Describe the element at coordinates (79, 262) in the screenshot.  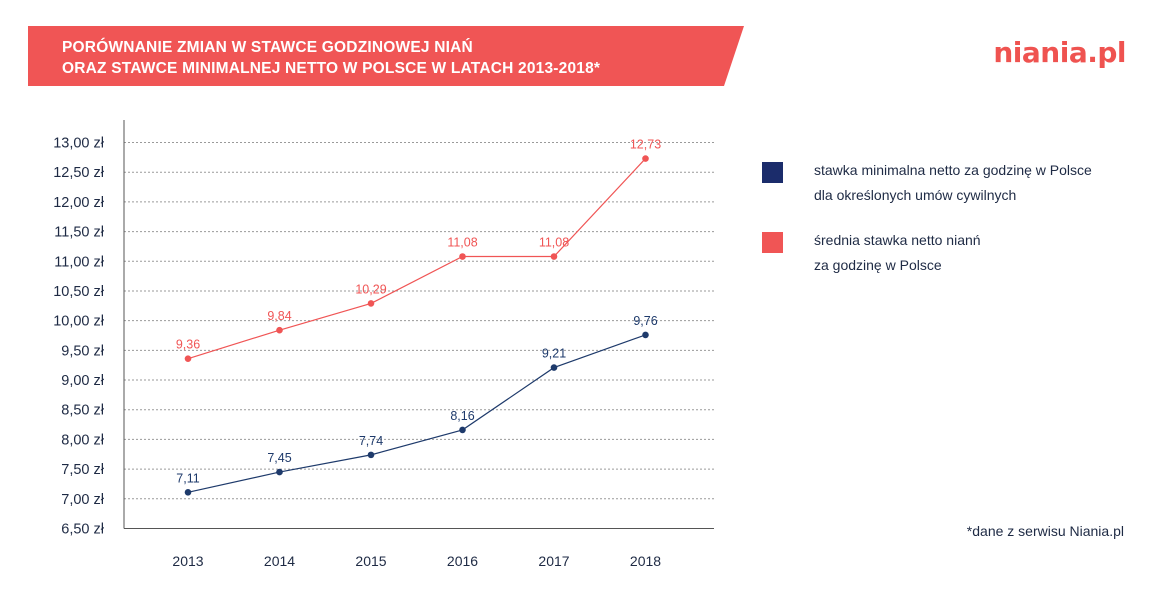
I see `y-tick-label: 11,00 zł` at that location.